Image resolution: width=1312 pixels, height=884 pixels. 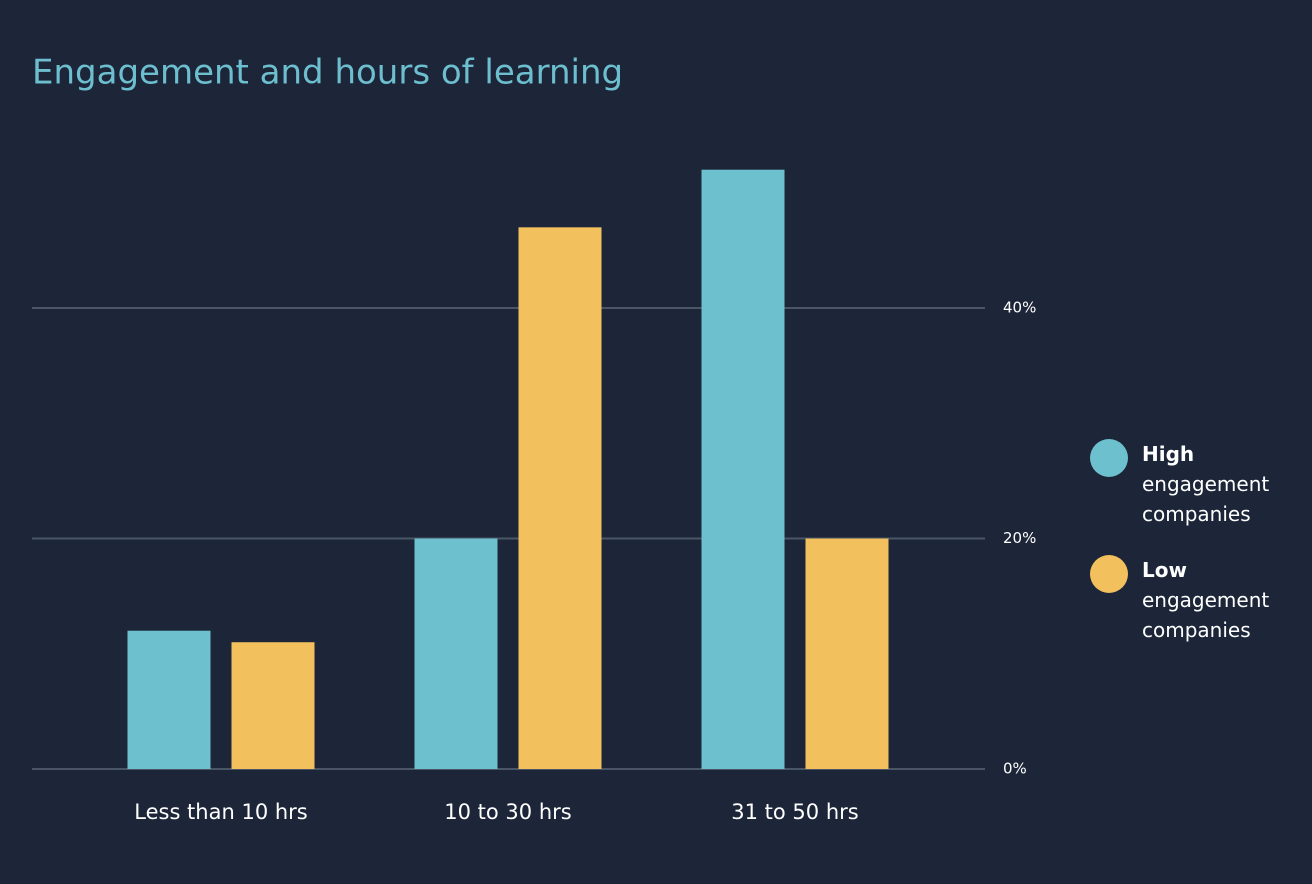 I want to click on x-tick-label: 10 to 30 hrs, so click(x=507, y=812).